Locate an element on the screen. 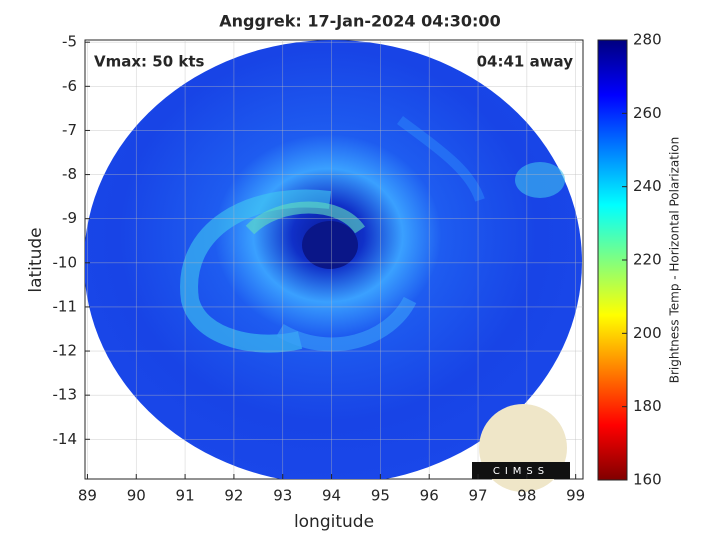 The height and width of the screenshot is (544, 720). y-tick-label: -12 is located at coordinates (65, 351).